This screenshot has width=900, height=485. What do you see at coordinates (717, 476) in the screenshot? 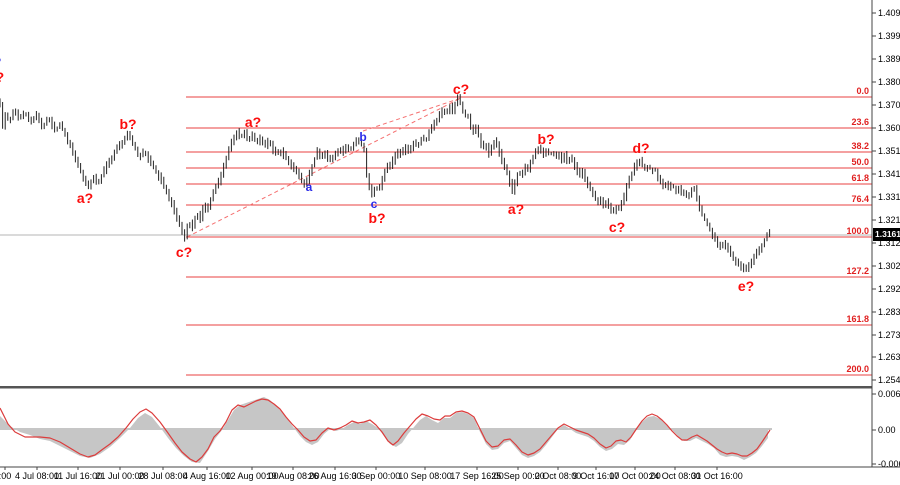
I see `time-axis-label: 31 Oct 16:00` at bounding box center [717, 476].